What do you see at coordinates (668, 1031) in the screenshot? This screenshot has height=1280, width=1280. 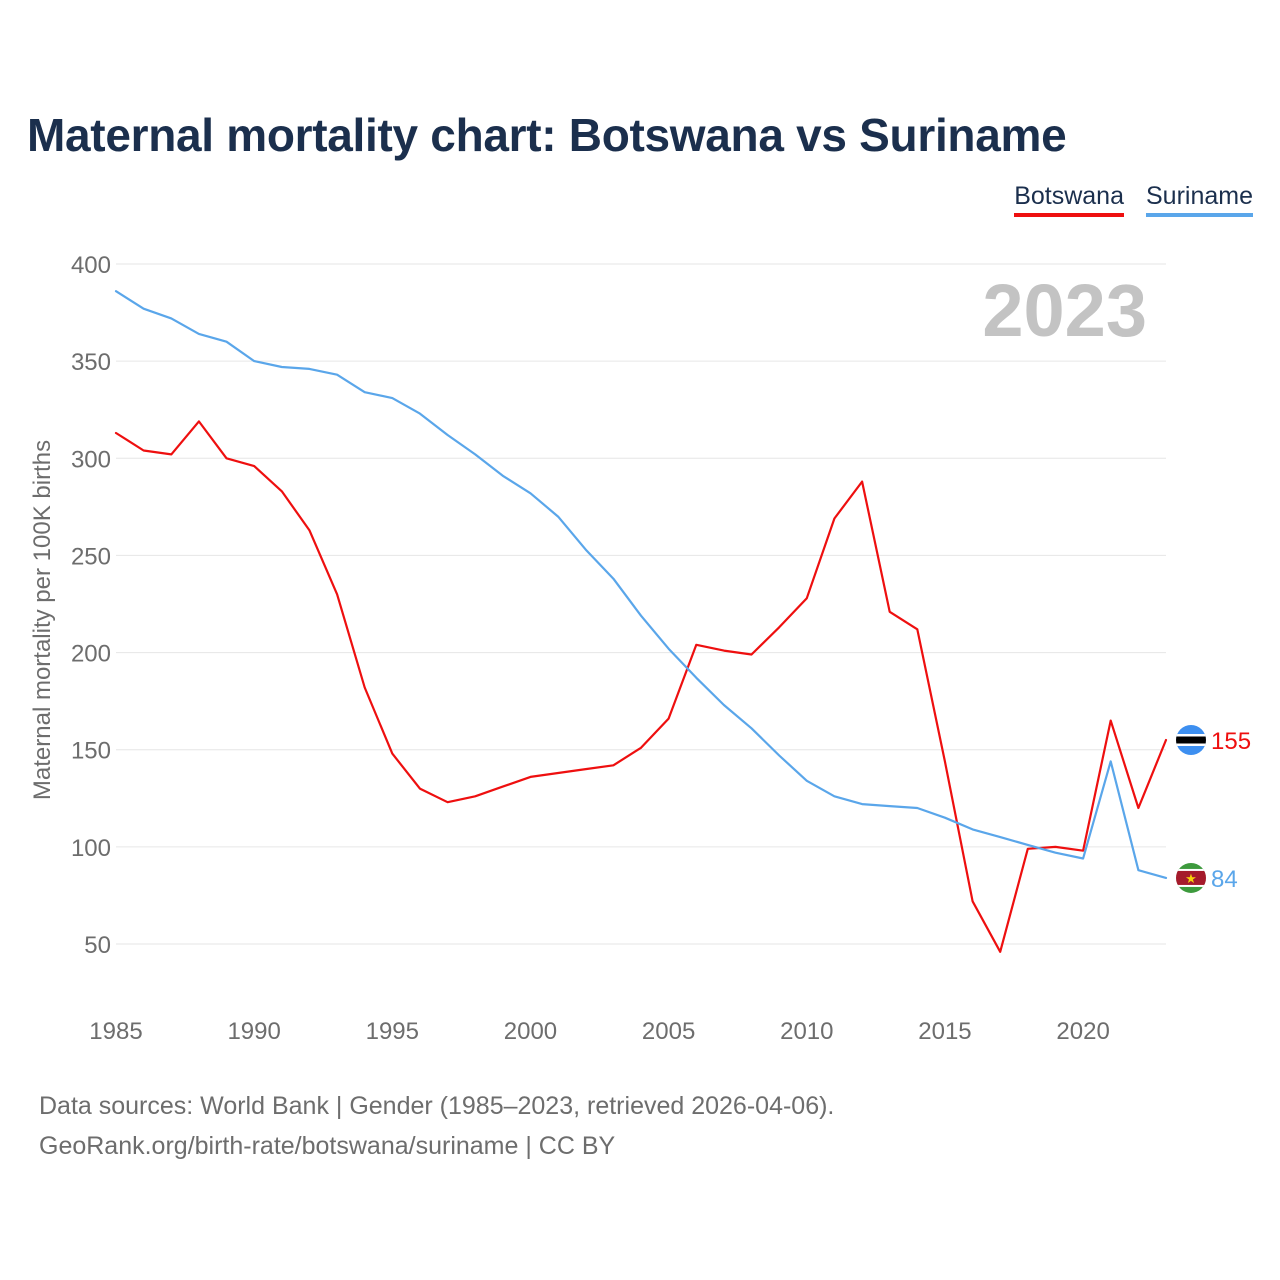 I see `x-tick-label-2005: 2005` at bounding box center [668, 1031].